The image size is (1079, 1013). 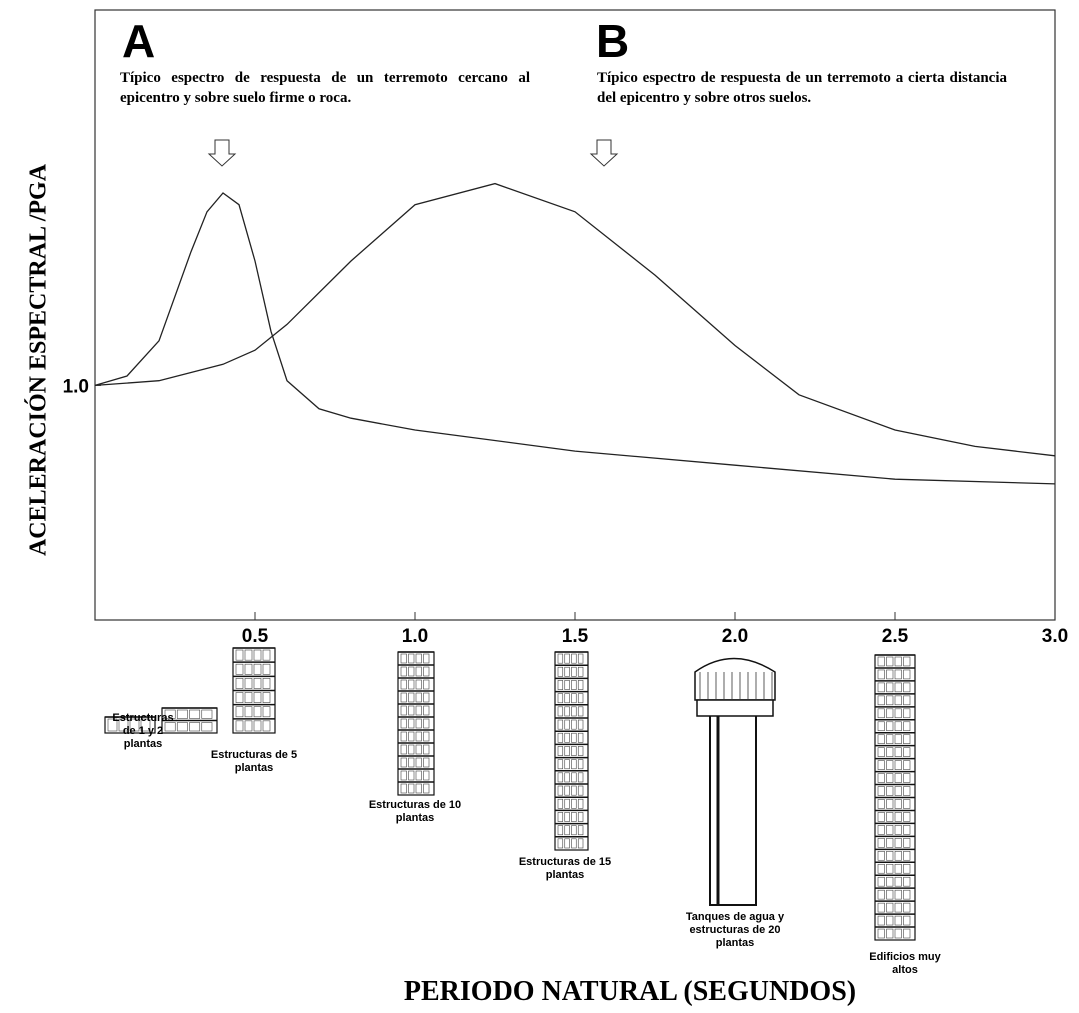 What do you see at coordinates (735, 636) in the screenshot?
I see `x-tick-label: 2.0` at bounding box center [735, 636].